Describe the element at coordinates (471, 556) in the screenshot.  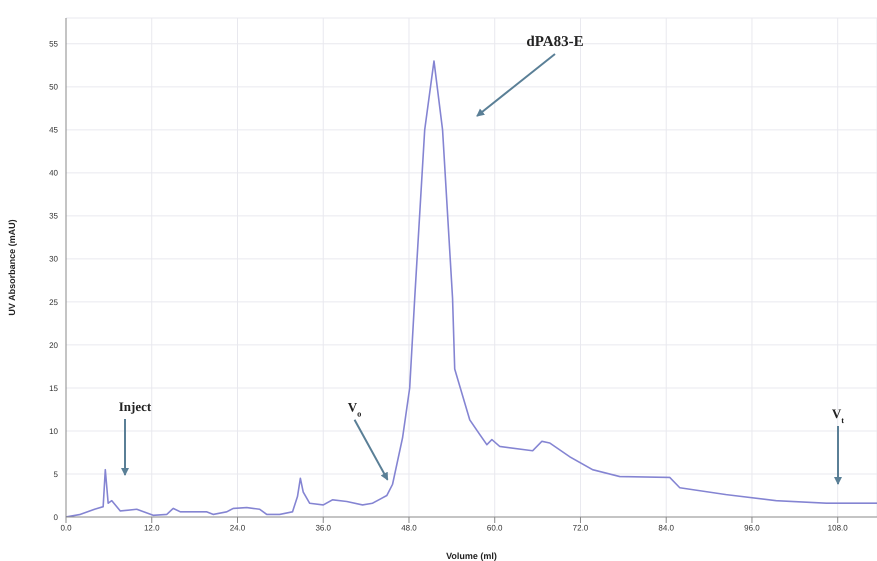
I see `x-axis-title: Volume (ml)` at that location.